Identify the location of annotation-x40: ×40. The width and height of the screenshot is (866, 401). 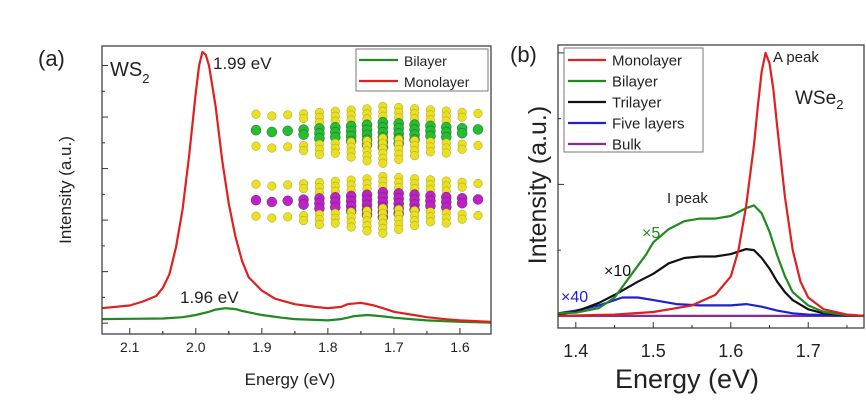
(574, 297).